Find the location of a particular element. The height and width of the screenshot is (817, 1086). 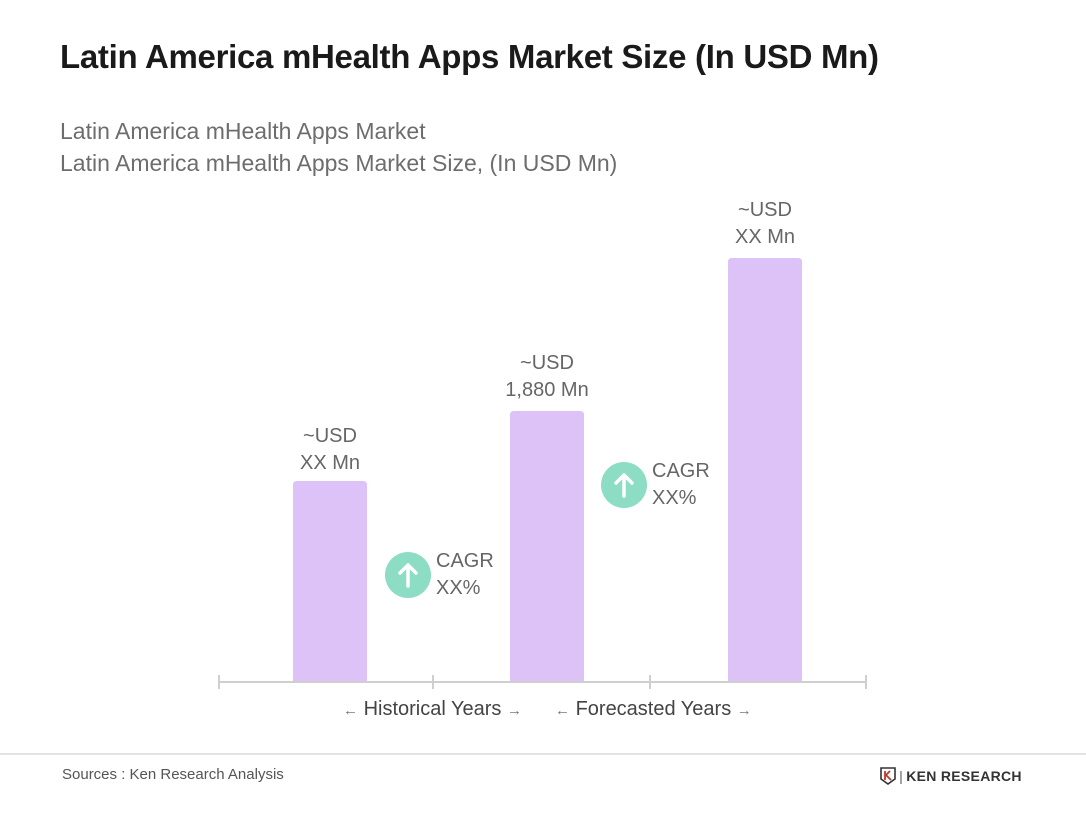

data-label-3: ~USD XX Mn is located at coordinates (765, 224).